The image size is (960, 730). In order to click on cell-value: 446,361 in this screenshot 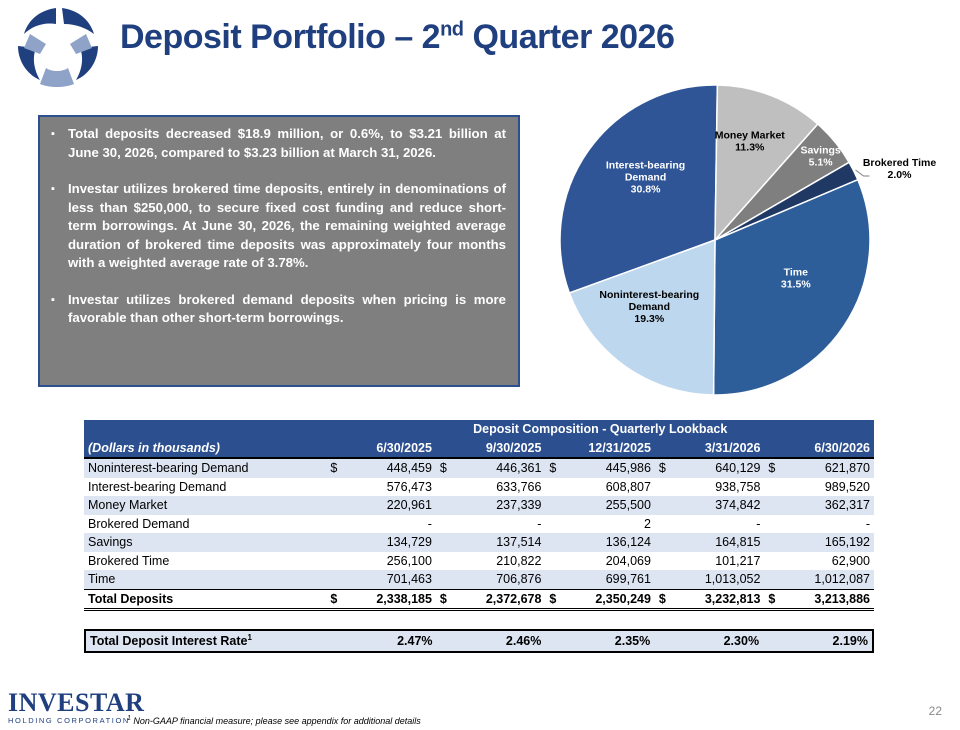, I will do `click(499, 468)`.